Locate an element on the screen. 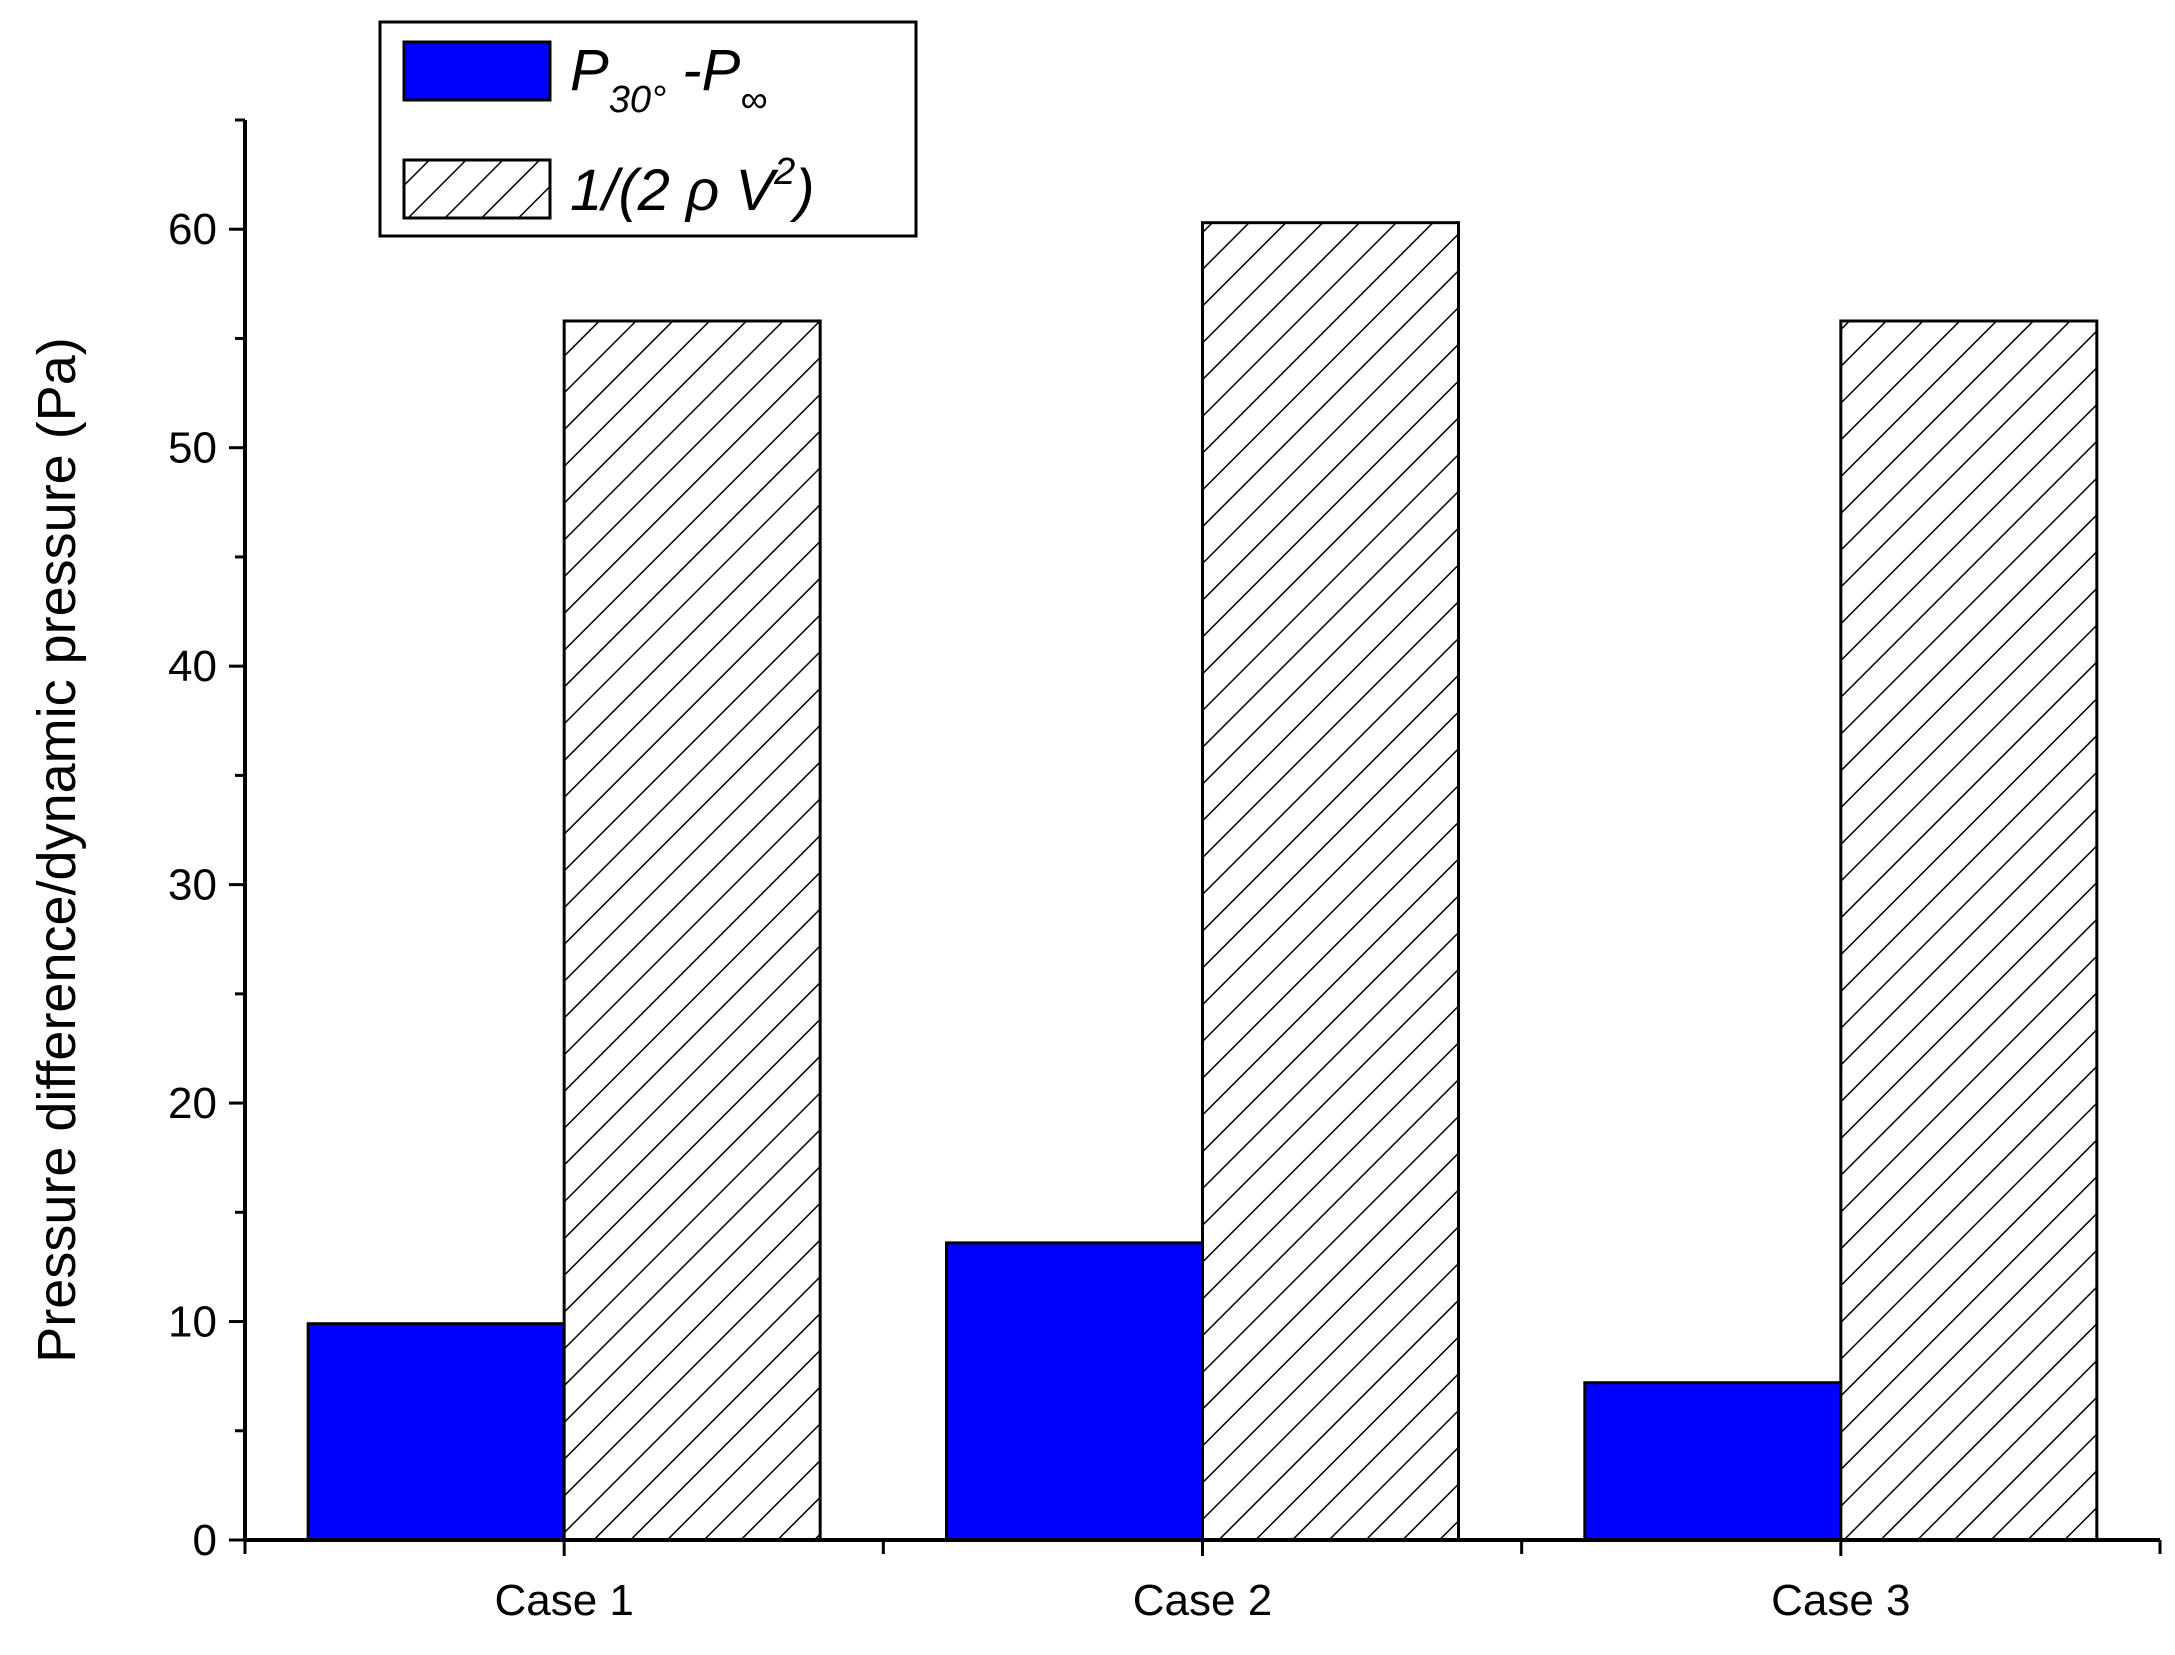 The image size is (2175, 1655). y-tick-label: 50 is located at coordinates (192, 448).